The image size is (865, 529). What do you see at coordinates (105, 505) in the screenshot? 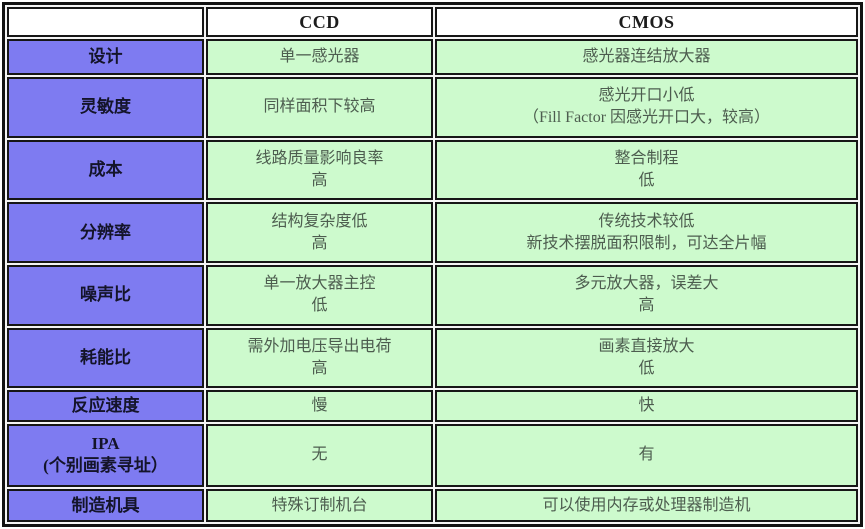
I see `row-header-manufacturing-equipment: 制造机具` at bounding box center [105, 505].